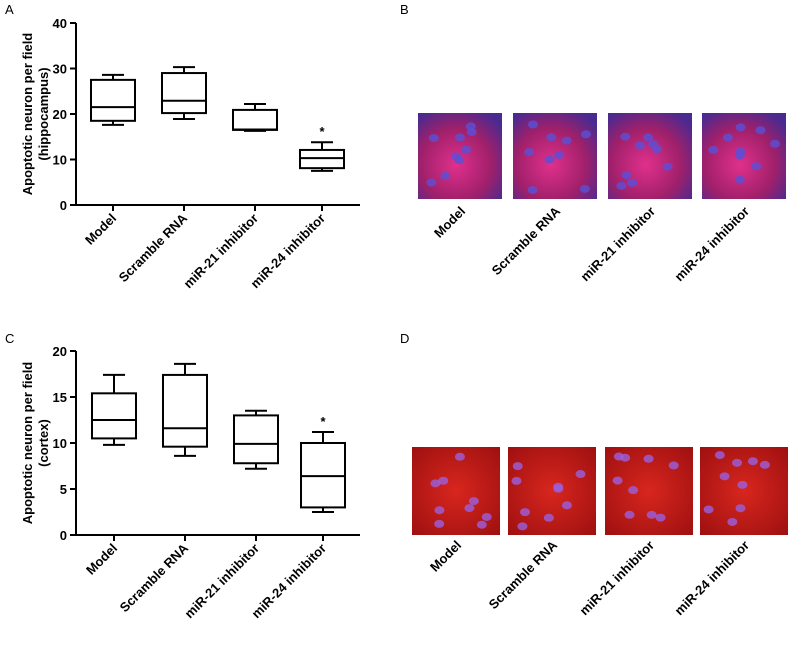 Image resolution: width=800 pixels, height=653 pixels. I want to click on panel-letter: B, so click(404, 9).